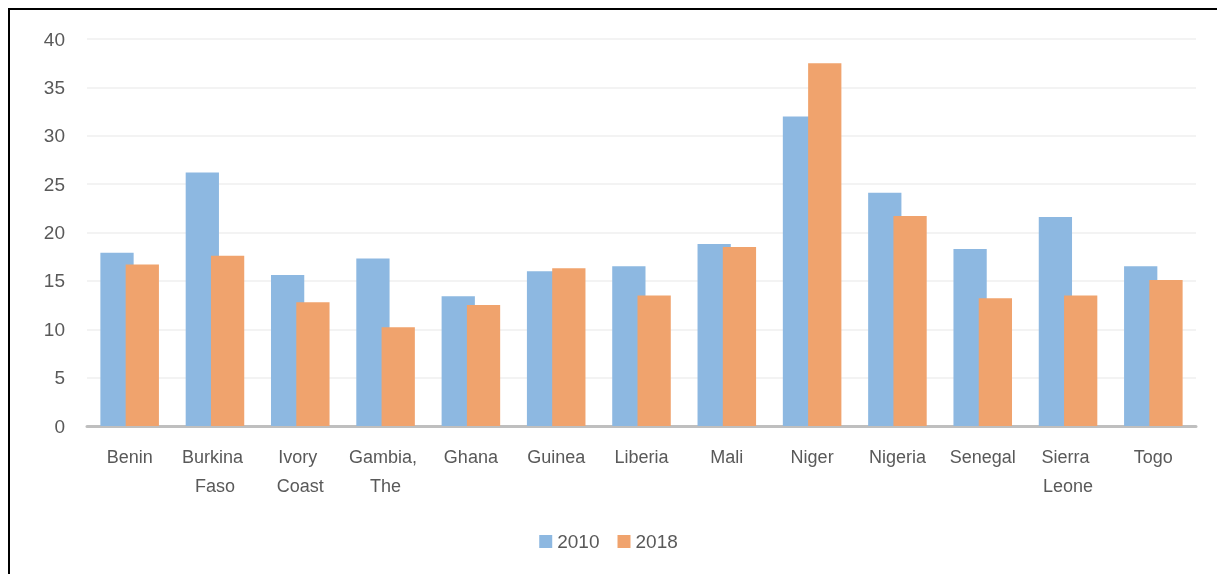 The height and width of the screenshot is (574, 1217). Describe the element at coordinates (471, 456) in the screenshot. I see `x-tick-label: Ghana` at that location.